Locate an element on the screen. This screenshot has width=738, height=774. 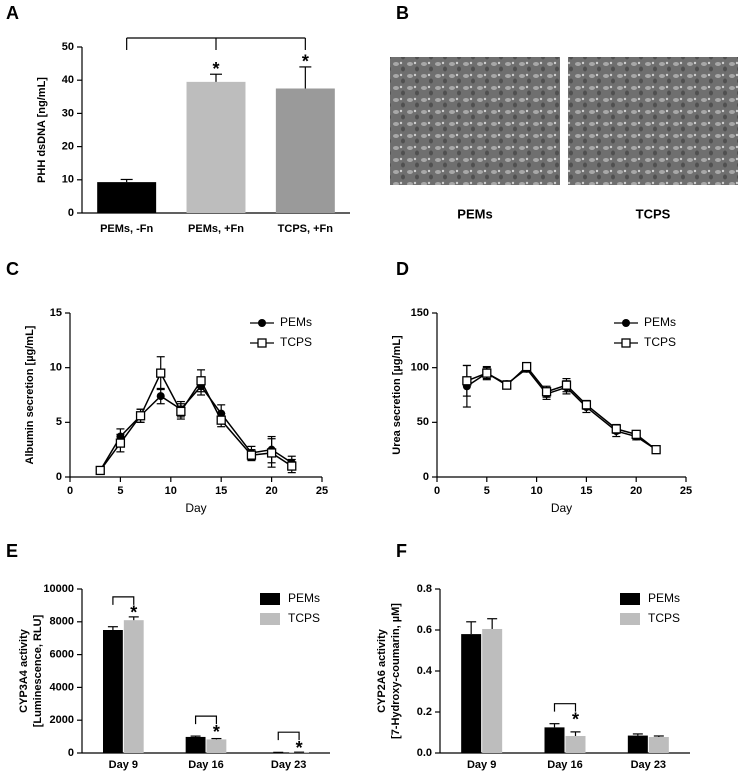
y-tick-label: 10 is located at coordinates (68, 180).